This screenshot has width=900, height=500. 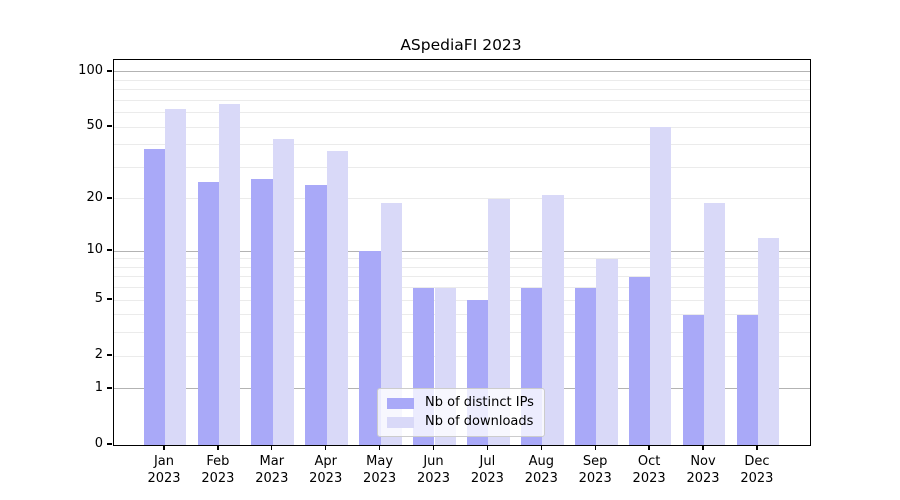 I want to click on y-tick-label: 20, so click(x=94, y=197).